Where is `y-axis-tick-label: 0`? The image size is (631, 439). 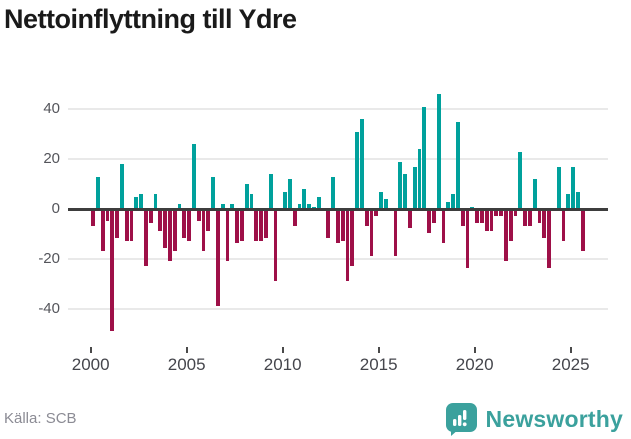 y-axis-tick-label: 0 is located at coordinates (55, 209).